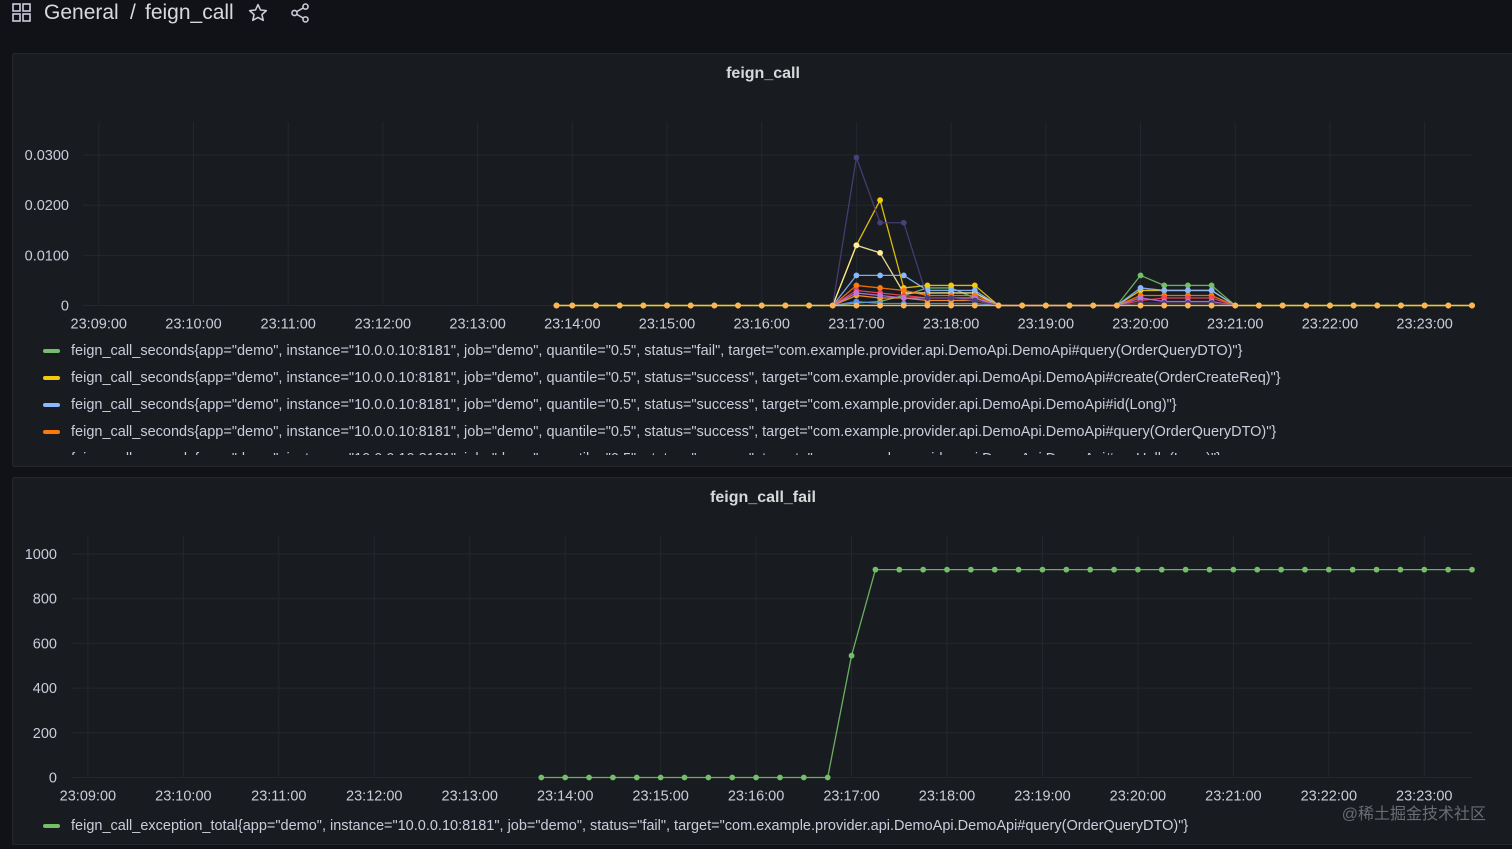 The width and height of the screenshot is (1512, 849). I want to click on y-tick-label: 0.0300, so click(47, 156).